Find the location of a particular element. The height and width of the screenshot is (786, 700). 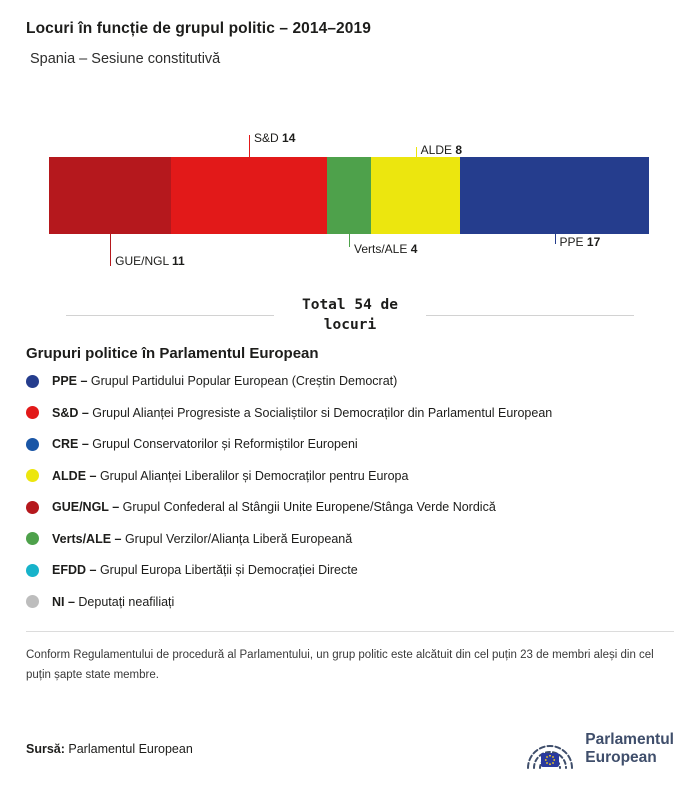

legend-dot-s-d is located at coordinates (32, 412).